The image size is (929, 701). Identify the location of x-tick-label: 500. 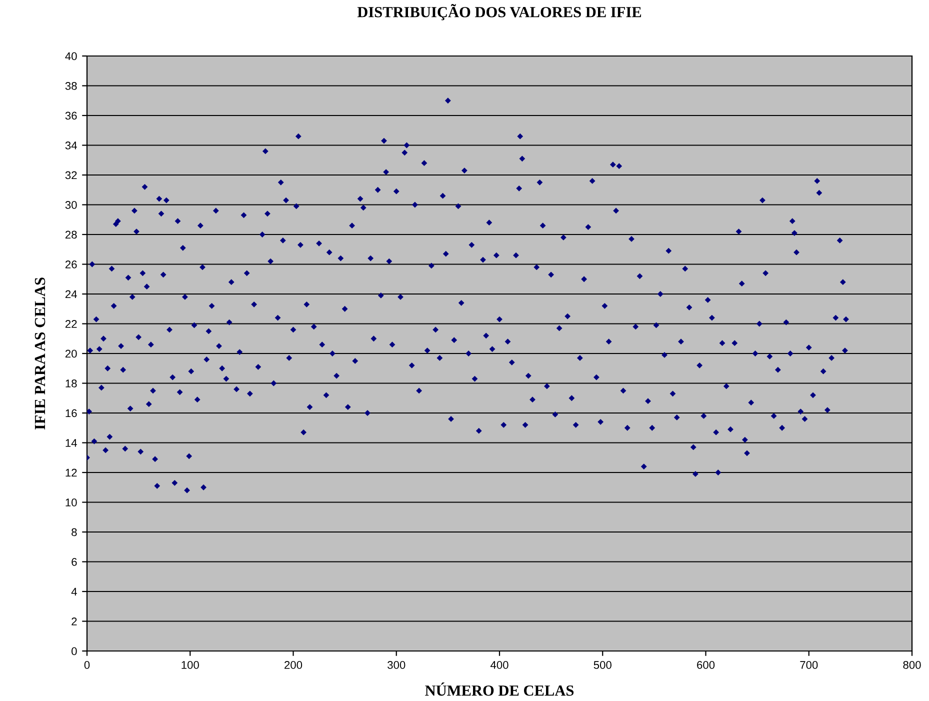
(603, 665).